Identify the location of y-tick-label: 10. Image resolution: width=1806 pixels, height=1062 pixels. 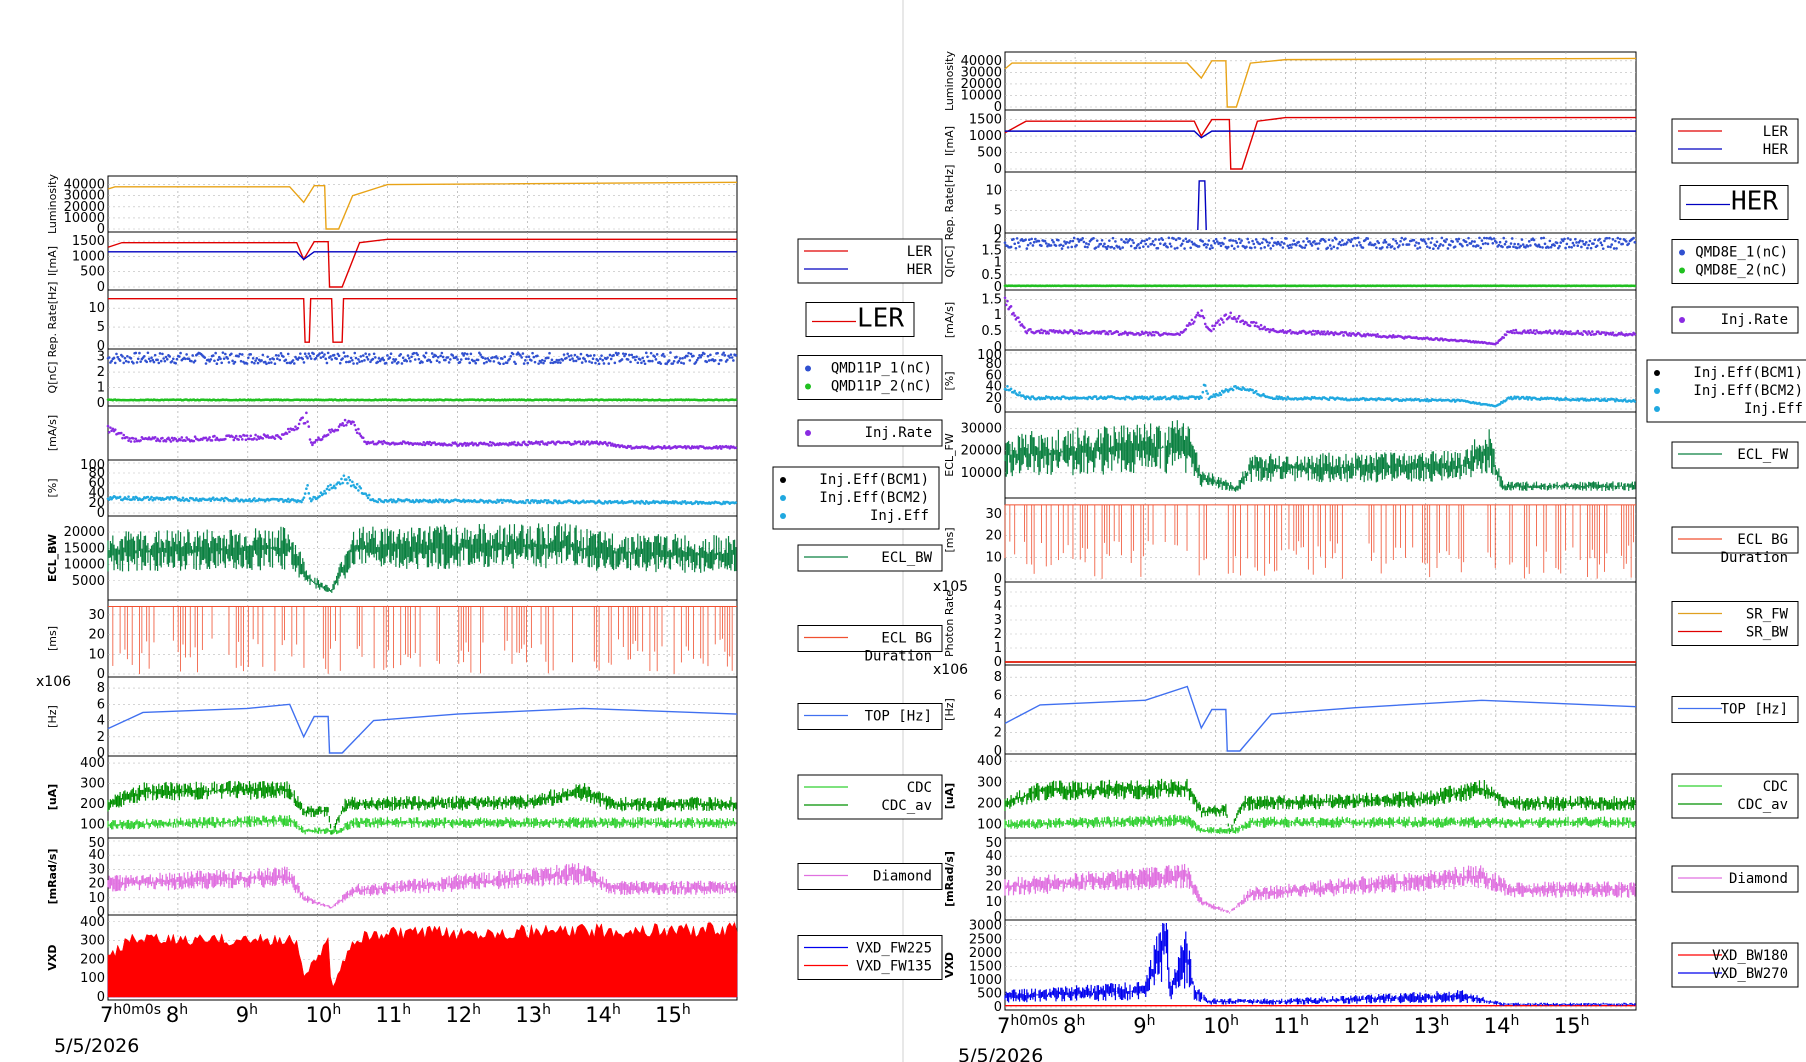
(96, 308).